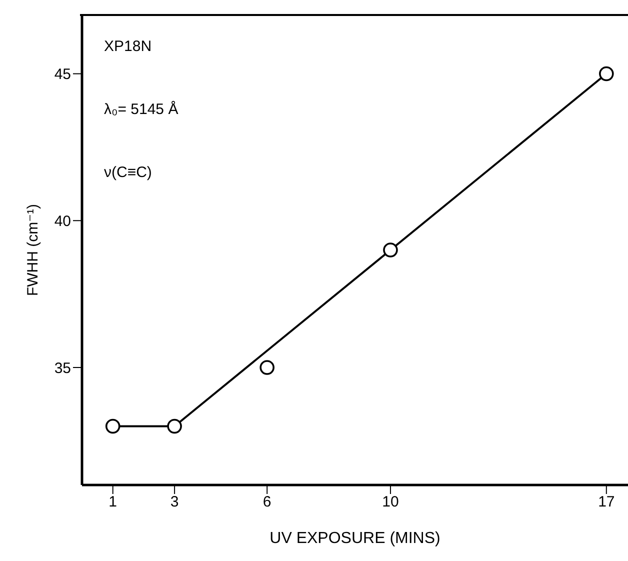 This screenshot has width=628, height=561. Describe the element at coordinates (390, 502) in the screenshot. I see `x-tick-label: 10` at that location.